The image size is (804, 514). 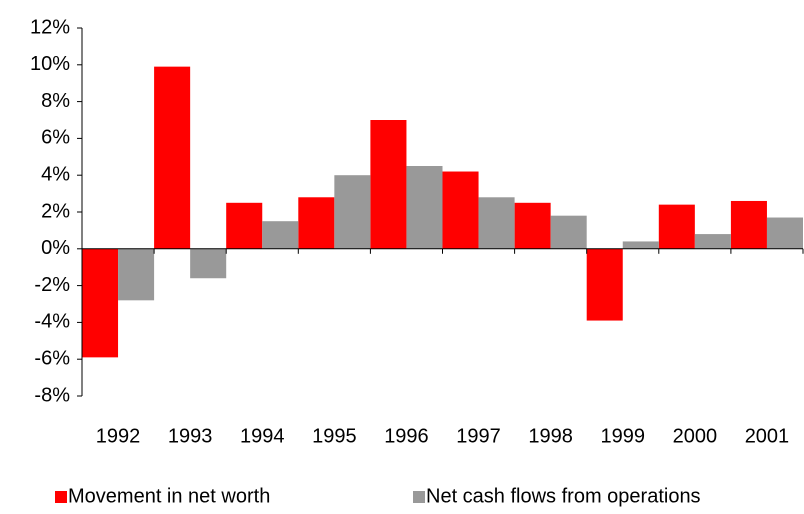 I want to click on y-tick-label: -8%, so click(x=52, y=395).